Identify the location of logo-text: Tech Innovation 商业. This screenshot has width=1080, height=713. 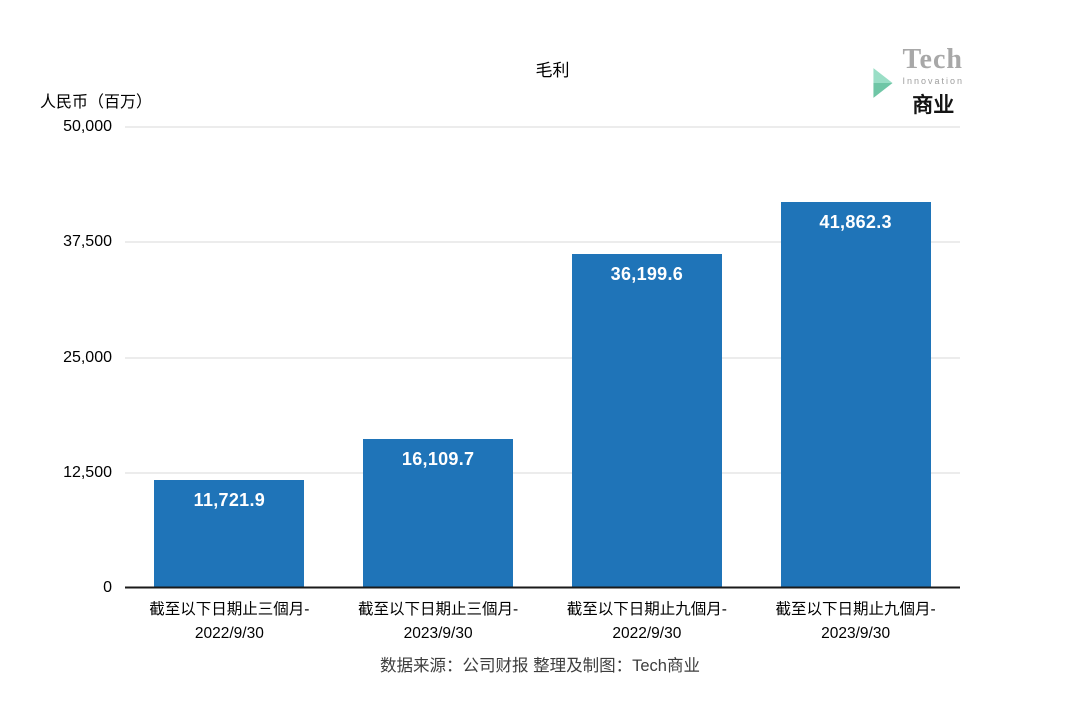
(933, 82).